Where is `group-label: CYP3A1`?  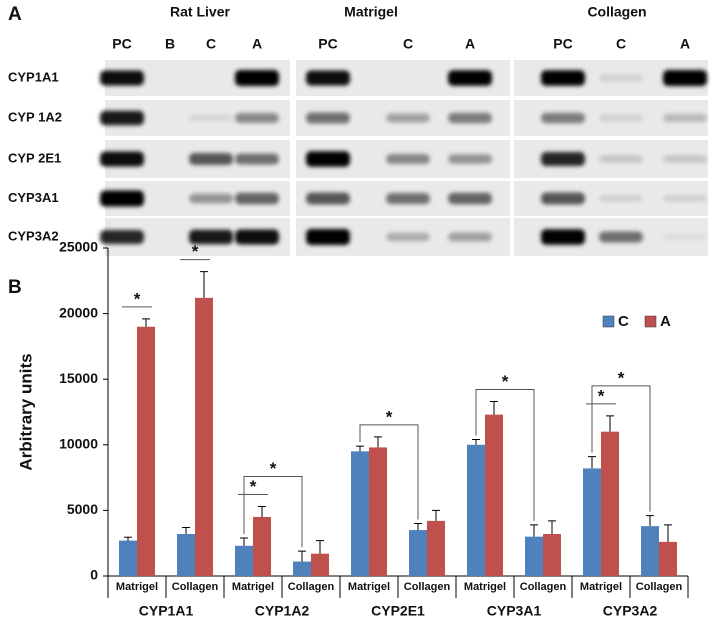
group-label: CYP3A1 is located at coordinates (514, 611).